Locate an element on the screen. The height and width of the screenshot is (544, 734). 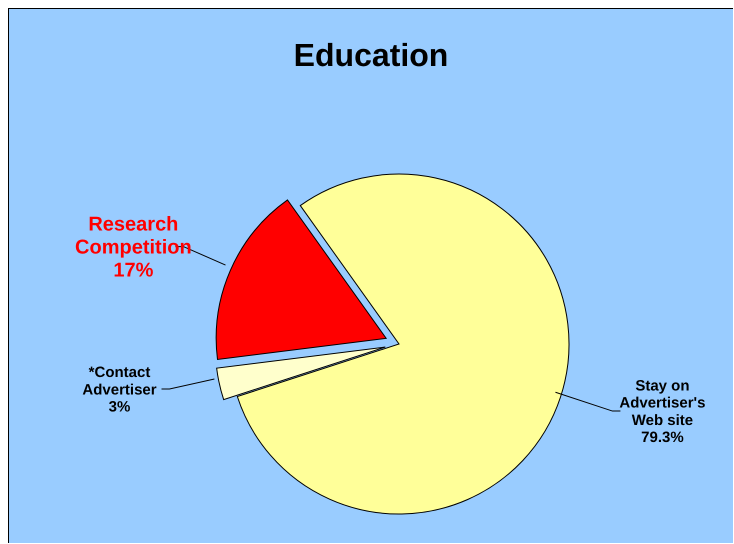
data-label: 79.3% is located at coordinates (662, 437).